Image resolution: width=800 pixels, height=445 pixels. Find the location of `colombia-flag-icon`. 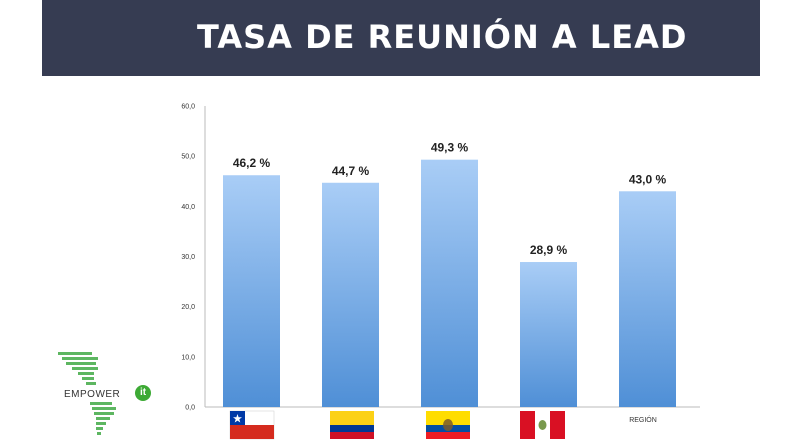

colombia-flag-icon is located at coordinates (352, 425).